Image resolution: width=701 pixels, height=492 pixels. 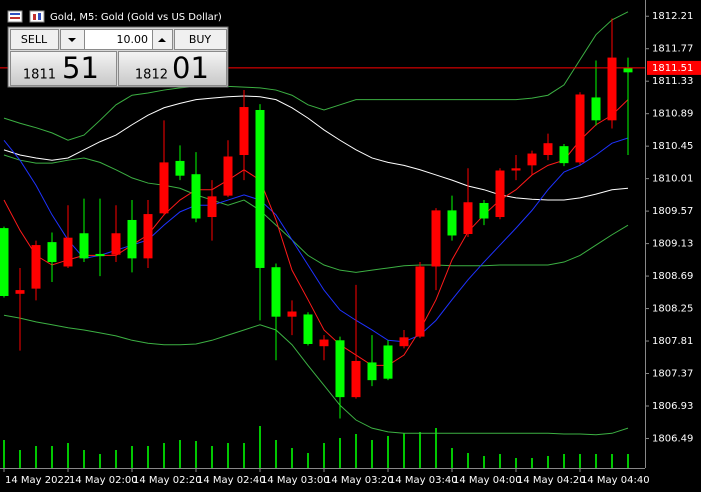 What do you see at coordinates (37, 480) in the screenshot?
I see `x-tick-label: 14 May 2022` at bounding box center [37, 480].